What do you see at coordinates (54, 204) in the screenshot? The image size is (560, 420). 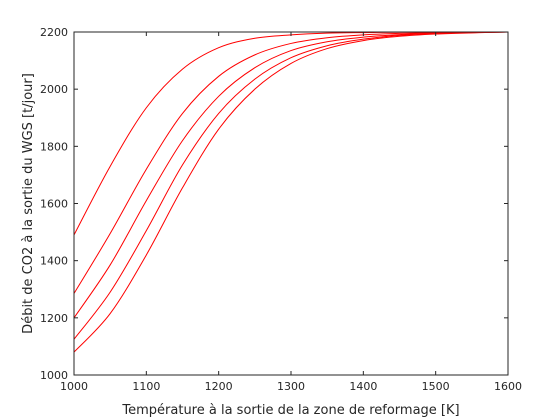 I see `y-tick-label: 1600` at bounding box center [54, 204].